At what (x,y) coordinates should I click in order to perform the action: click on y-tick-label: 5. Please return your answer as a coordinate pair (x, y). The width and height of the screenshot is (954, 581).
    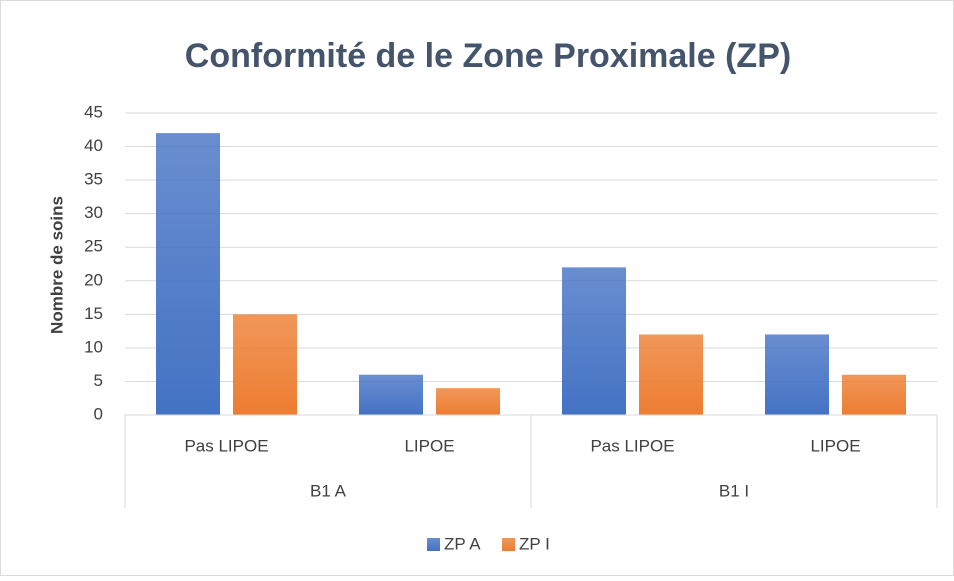
    Looking at the image, I should click on (98, 380).